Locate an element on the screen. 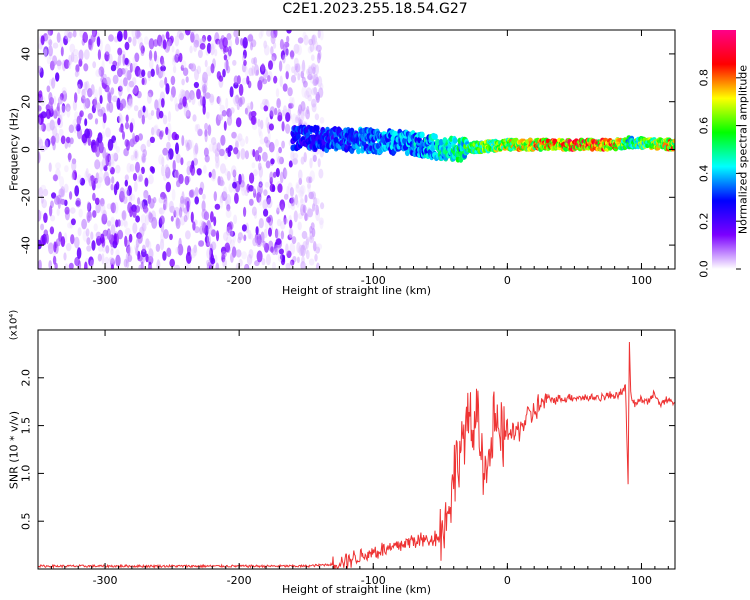 The width and height of the screenshot is (750, 600). signal-point is located at coordinates (673, 147).